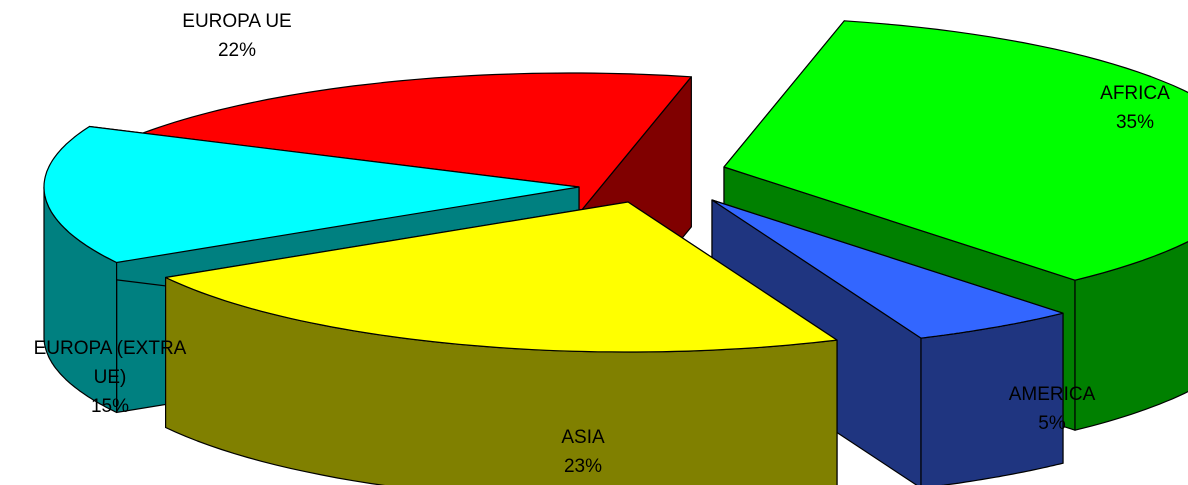 The width and height of the screenshot is (1188, 485). I want to click on slice-value-label: 5%, so click(1052, 423).